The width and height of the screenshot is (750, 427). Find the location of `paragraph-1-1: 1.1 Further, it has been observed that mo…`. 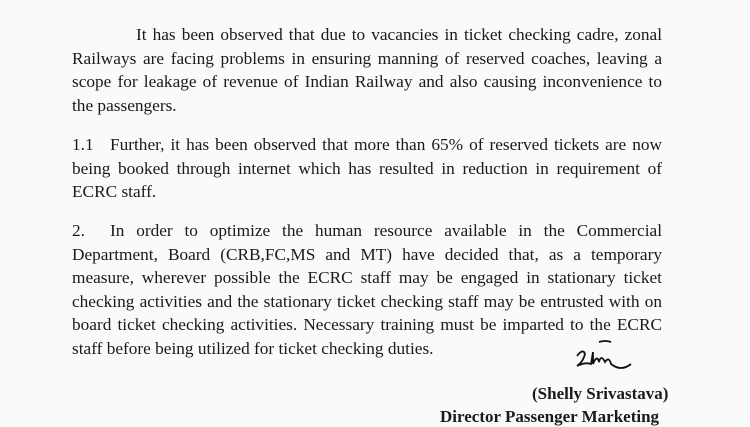

paragraph-1-1: 1.1 Further, it has been observed that mo… is located at coordinates (367, 168).